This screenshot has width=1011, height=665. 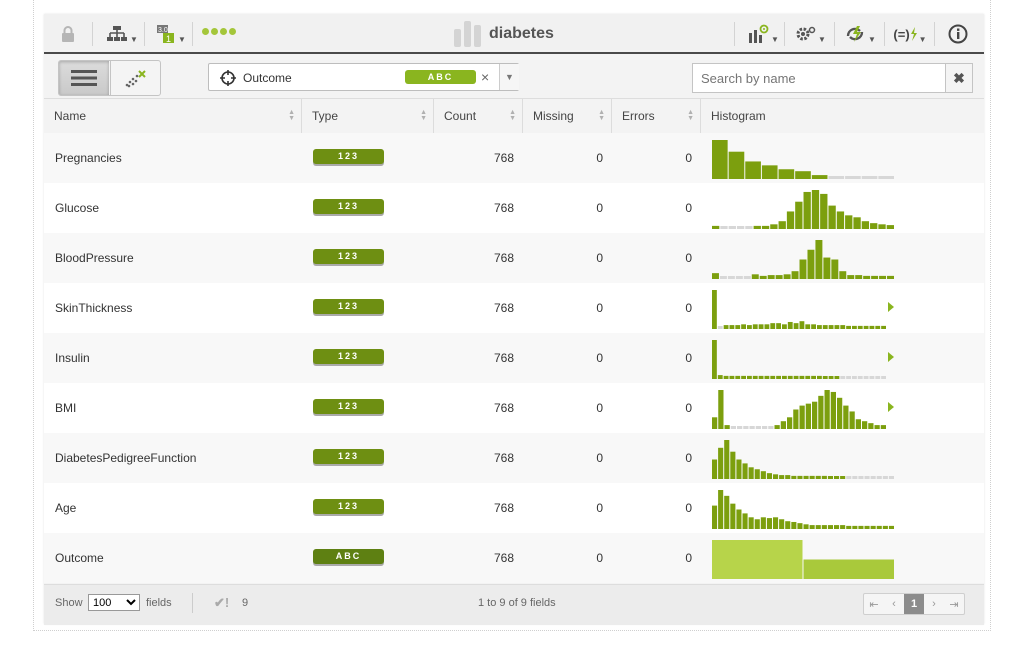 What do you see at coordinates (509, 77) in the screenshot?
I see `objective-dropdown-button: ▼` at bounding box center [509, 77].